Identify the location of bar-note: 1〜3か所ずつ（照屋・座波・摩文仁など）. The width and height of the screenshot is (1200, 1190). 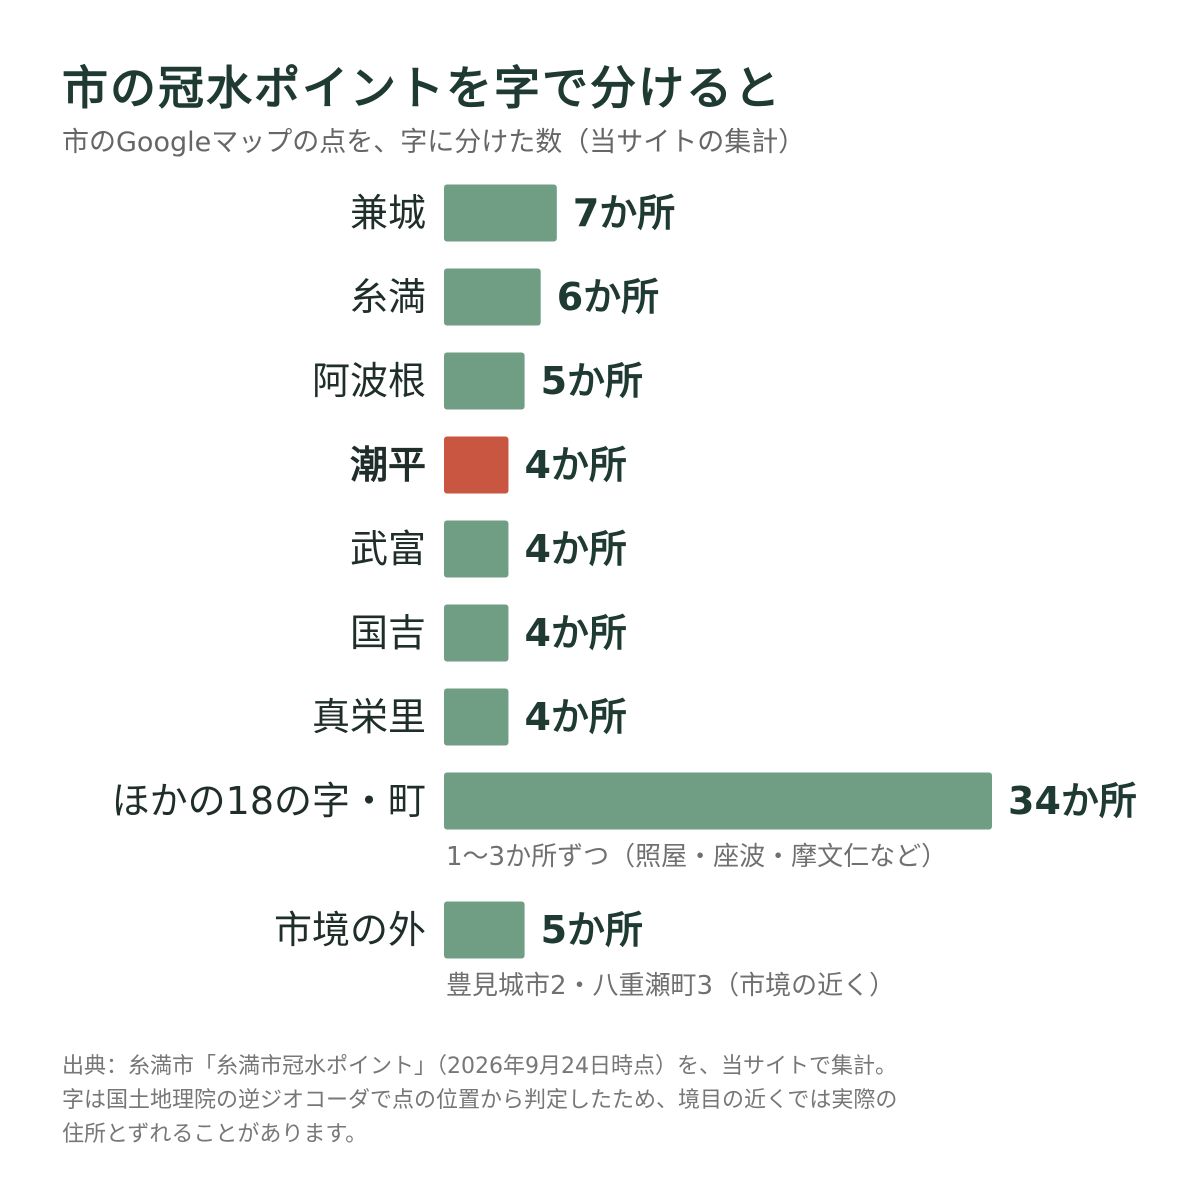
(696, 857).